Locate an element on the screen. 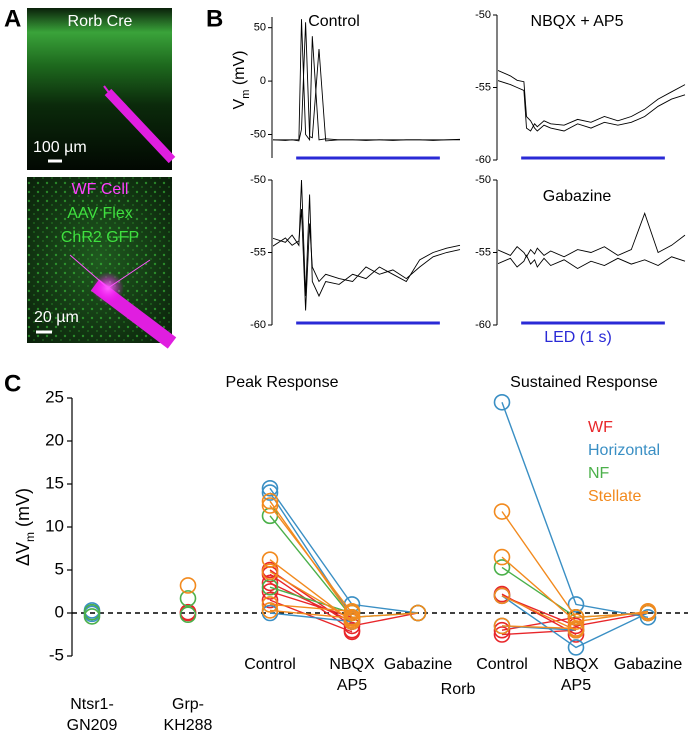 The width and height of the screenshot is (688, 739). scale-label: 20 µm is located at coordinates (56, 317).